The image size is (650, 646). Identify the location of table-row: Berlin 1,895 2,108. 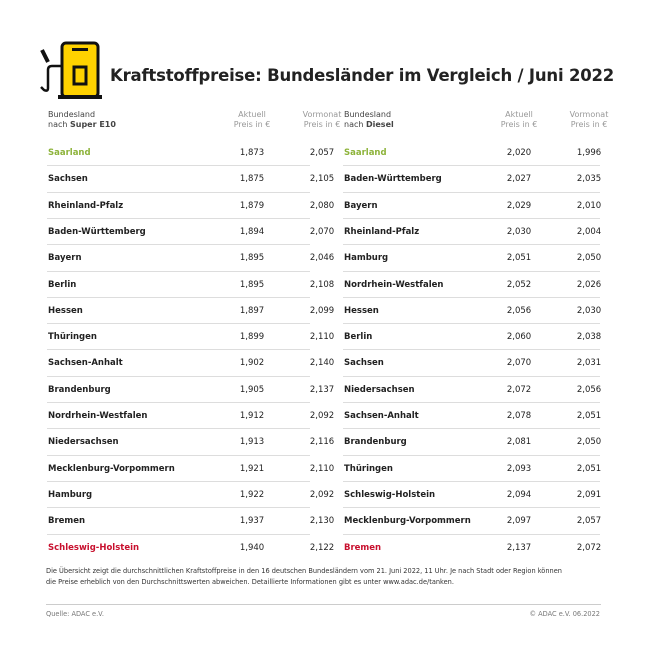
(190, 284).